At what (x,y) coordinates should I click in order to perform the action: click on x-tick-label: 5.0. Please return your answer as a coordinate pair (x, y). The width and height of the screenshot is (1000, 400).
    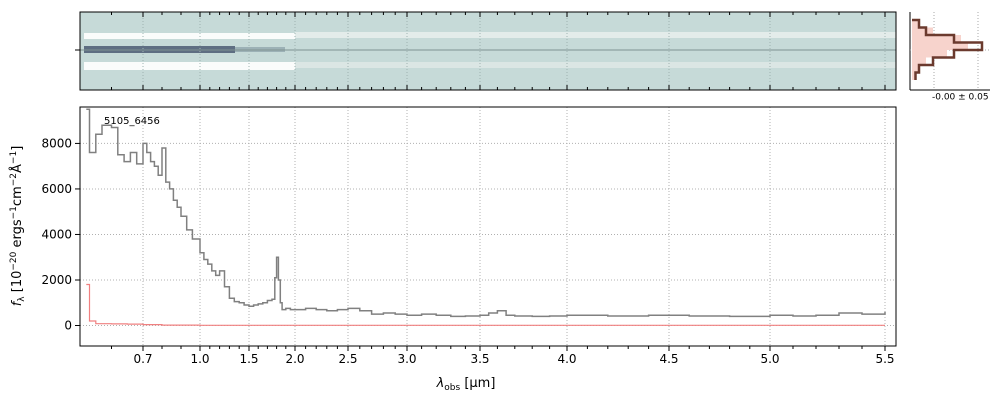
    Looking at the image, I should click on (769, 359).